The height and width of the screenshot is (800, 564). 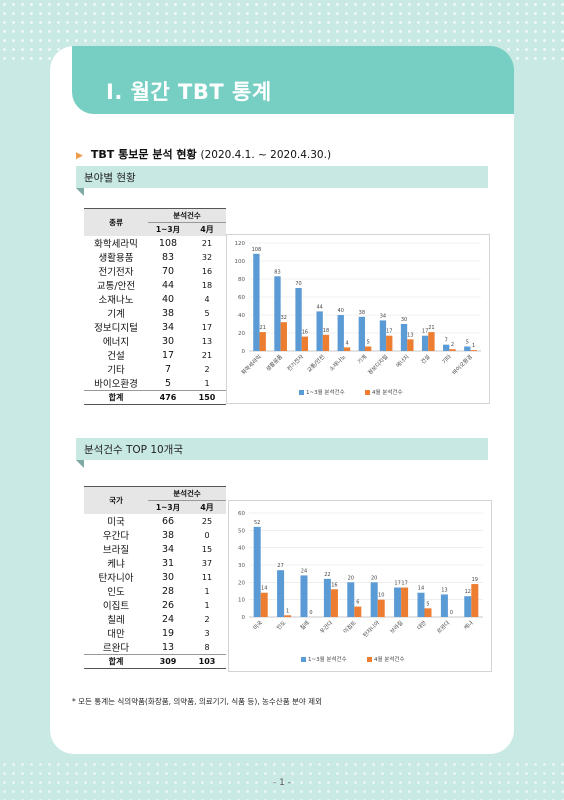 What do you see at coordinates (319, 307) in the screenshot?
I see `data-label: 44` at bounding box center [319, 307].